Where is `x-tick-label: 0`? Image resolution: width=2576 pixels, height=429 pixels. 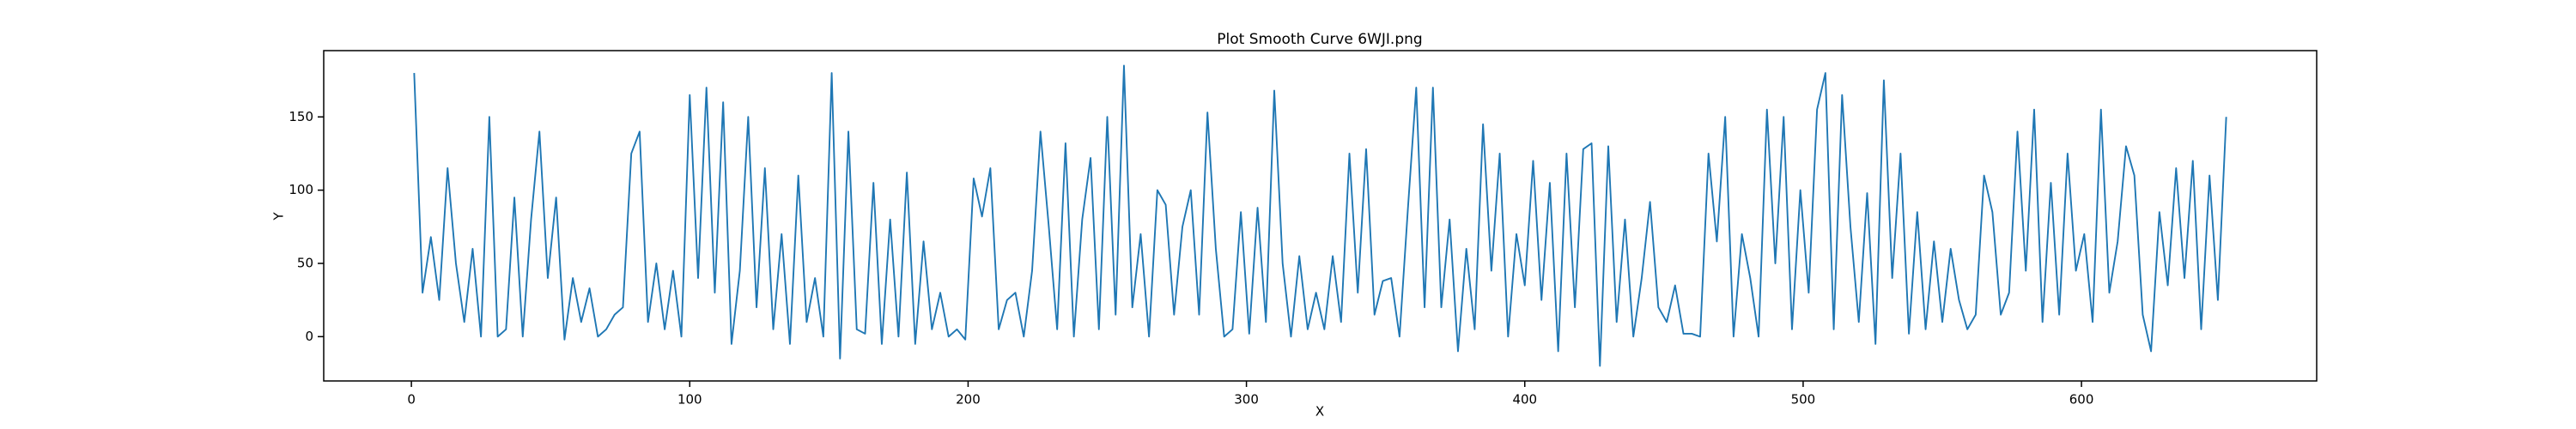 x-tick-label: 0 is located at coordinates (411, 400).